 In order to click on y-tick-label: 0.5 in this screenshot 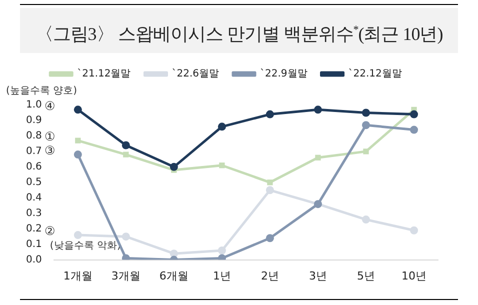, I will do `click(34, 182)`.